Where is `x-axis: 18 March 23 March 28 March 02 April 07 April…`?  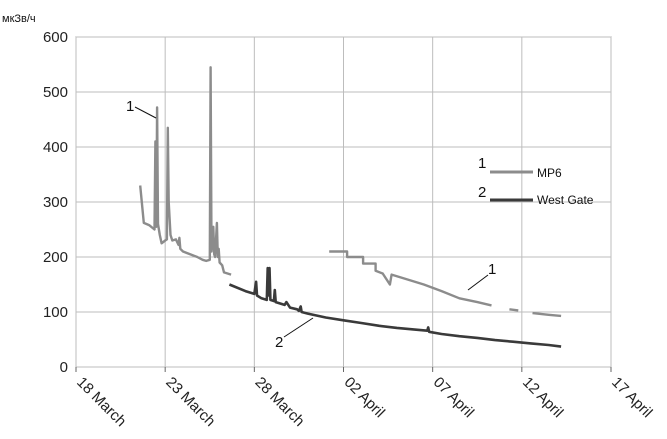
x-axis: 18 March 23 March 28 March 02 April 07 April… is located at coordinates (364, 398).